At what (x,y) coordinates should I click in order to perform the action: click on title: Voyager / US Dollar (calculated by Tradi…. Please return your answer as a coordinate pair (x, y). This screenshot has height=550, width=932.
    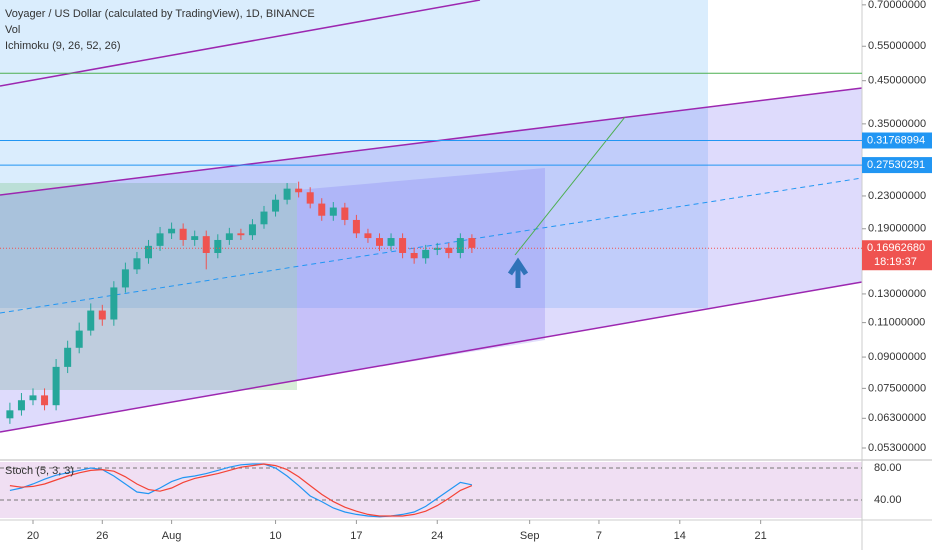
    Looking at the image, I should click on (160, 14).